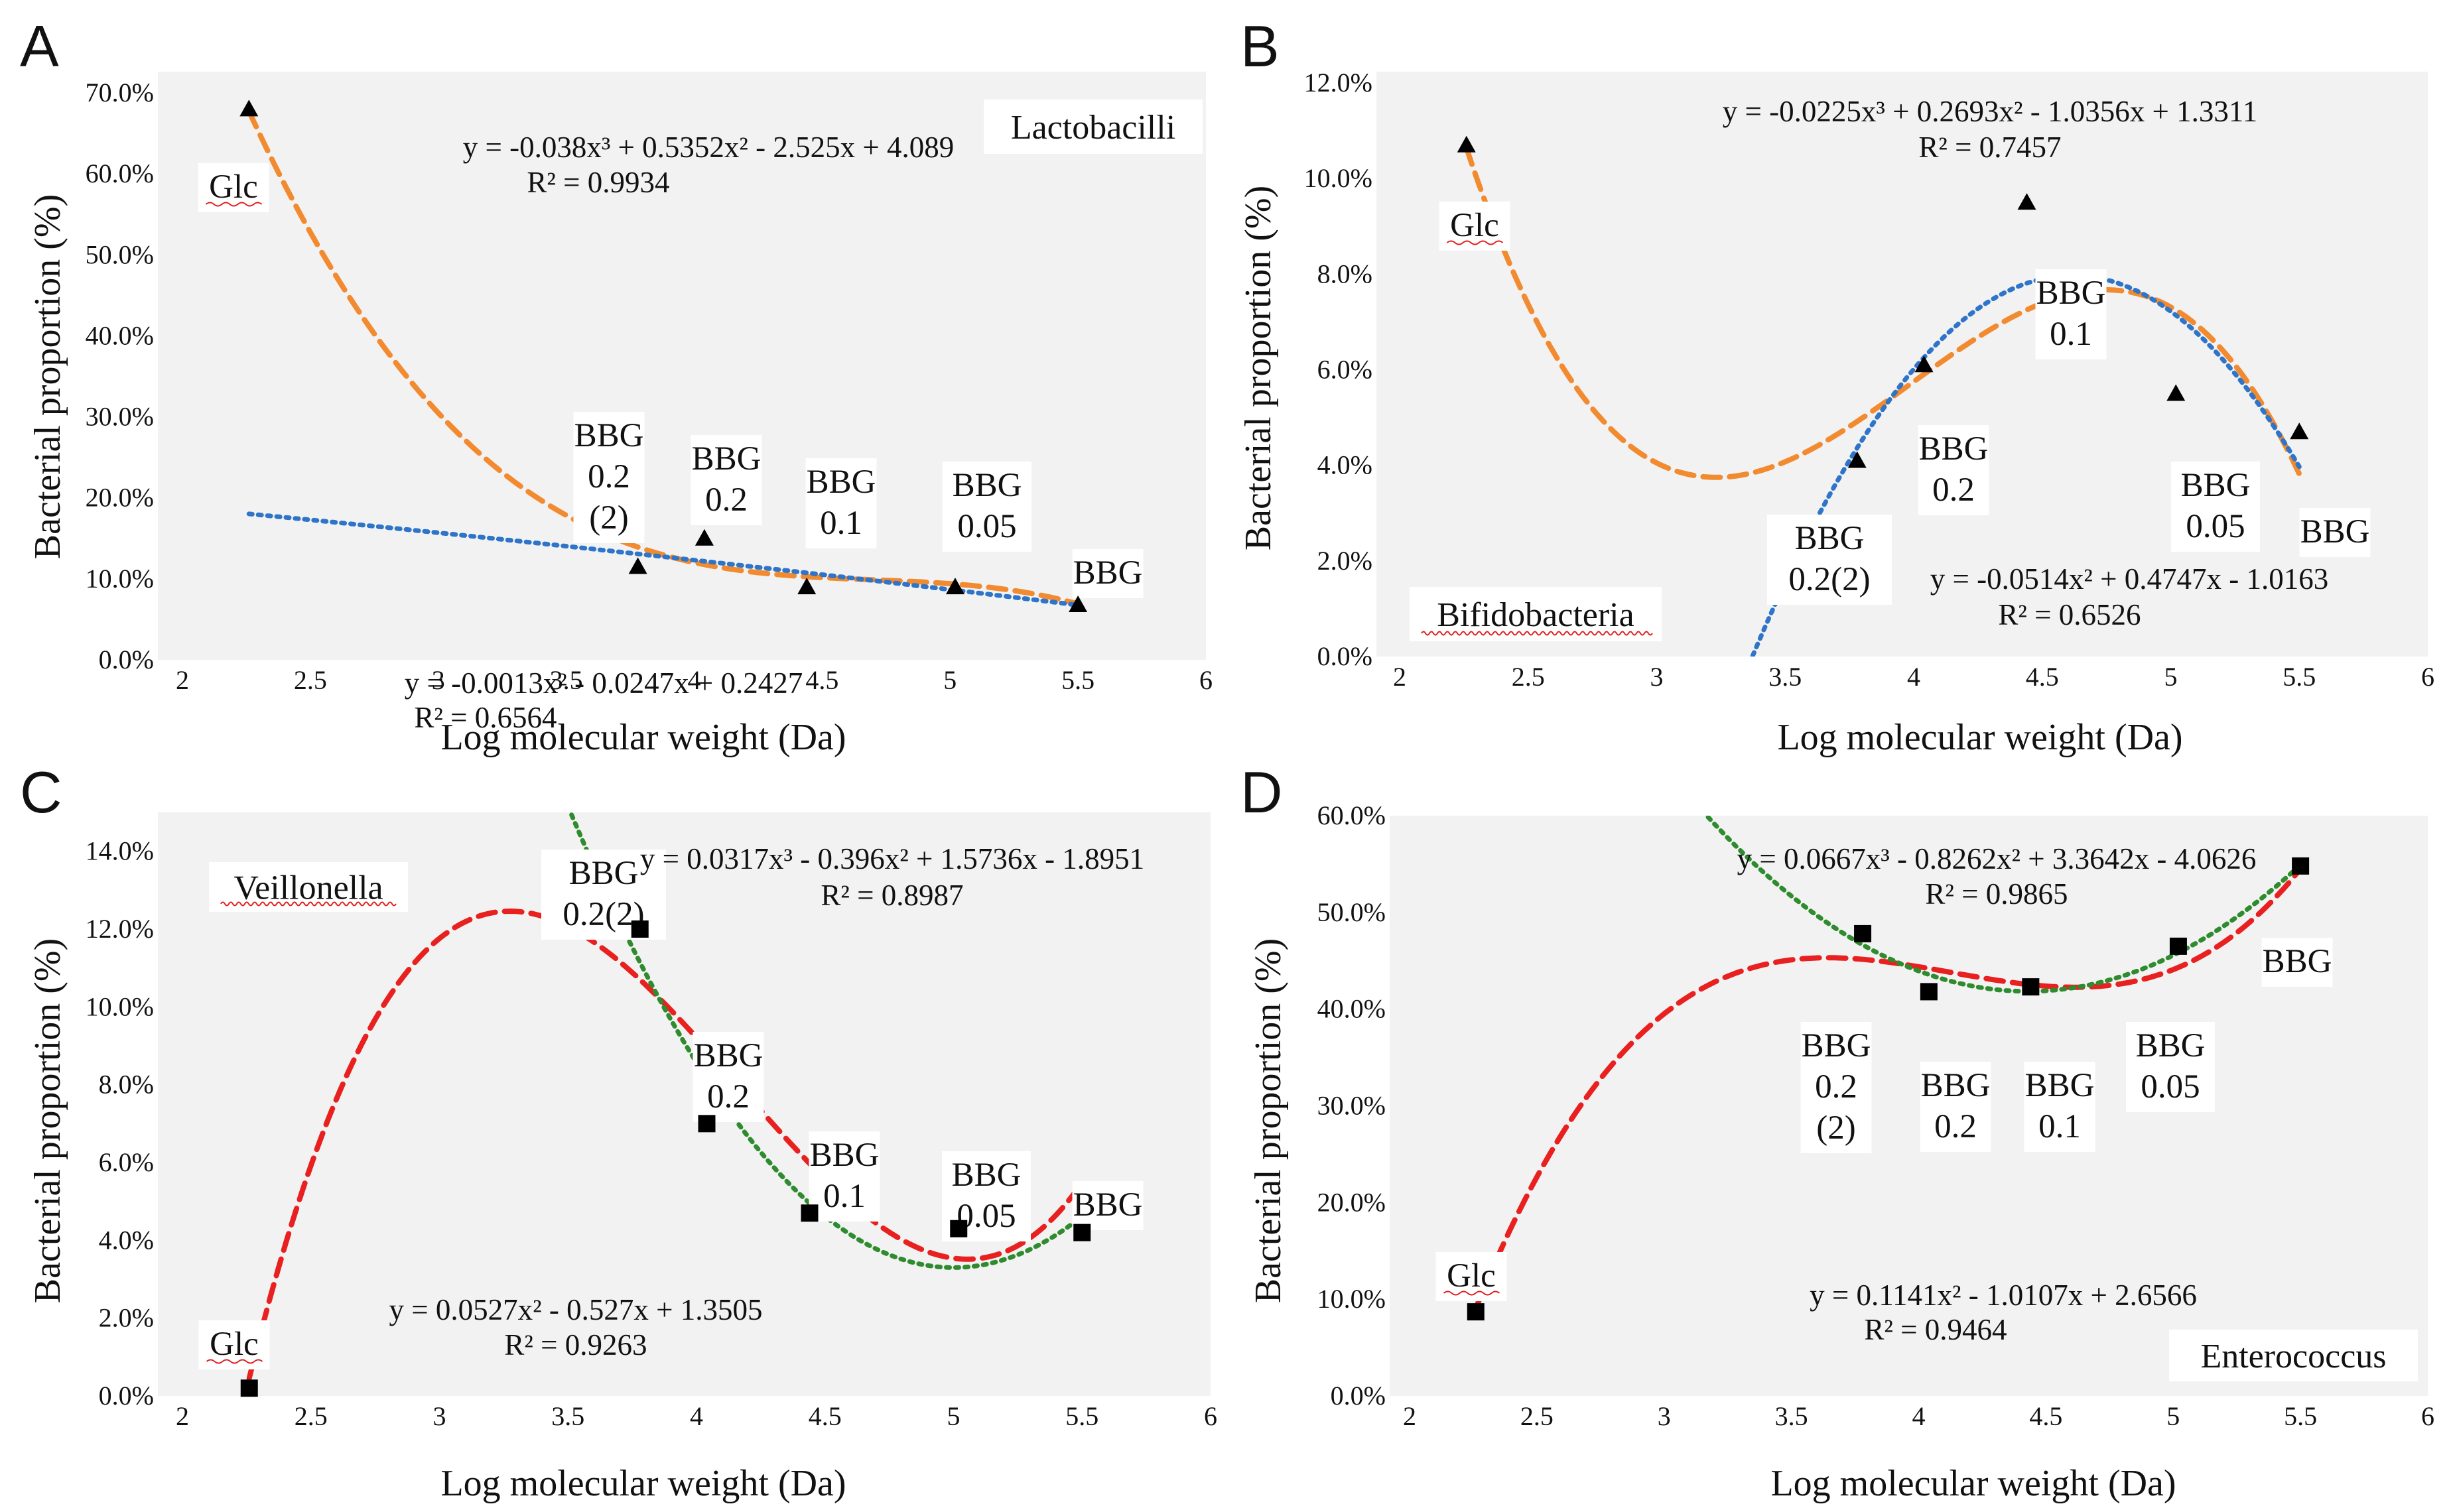 This screenshot has width=2451, height=1512. What do you see at coordinates (120, 335) in the screenshot?
I see `y-tick-label: 40.0%` at bounding box center [120, 335].